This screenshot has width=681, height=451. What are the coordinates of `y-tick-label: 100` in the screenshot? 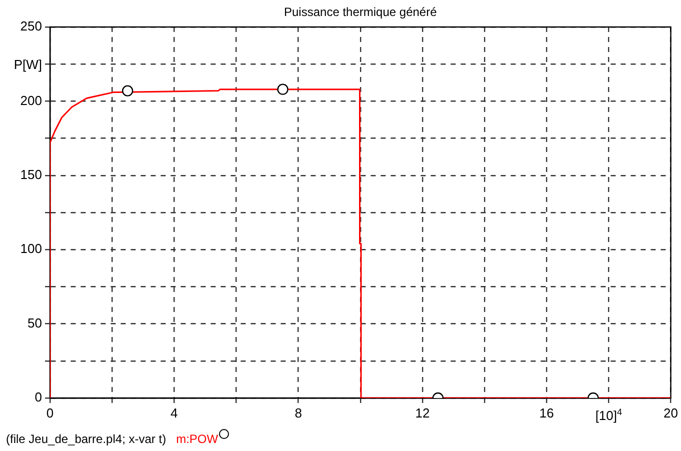 It's located at (31, 248).